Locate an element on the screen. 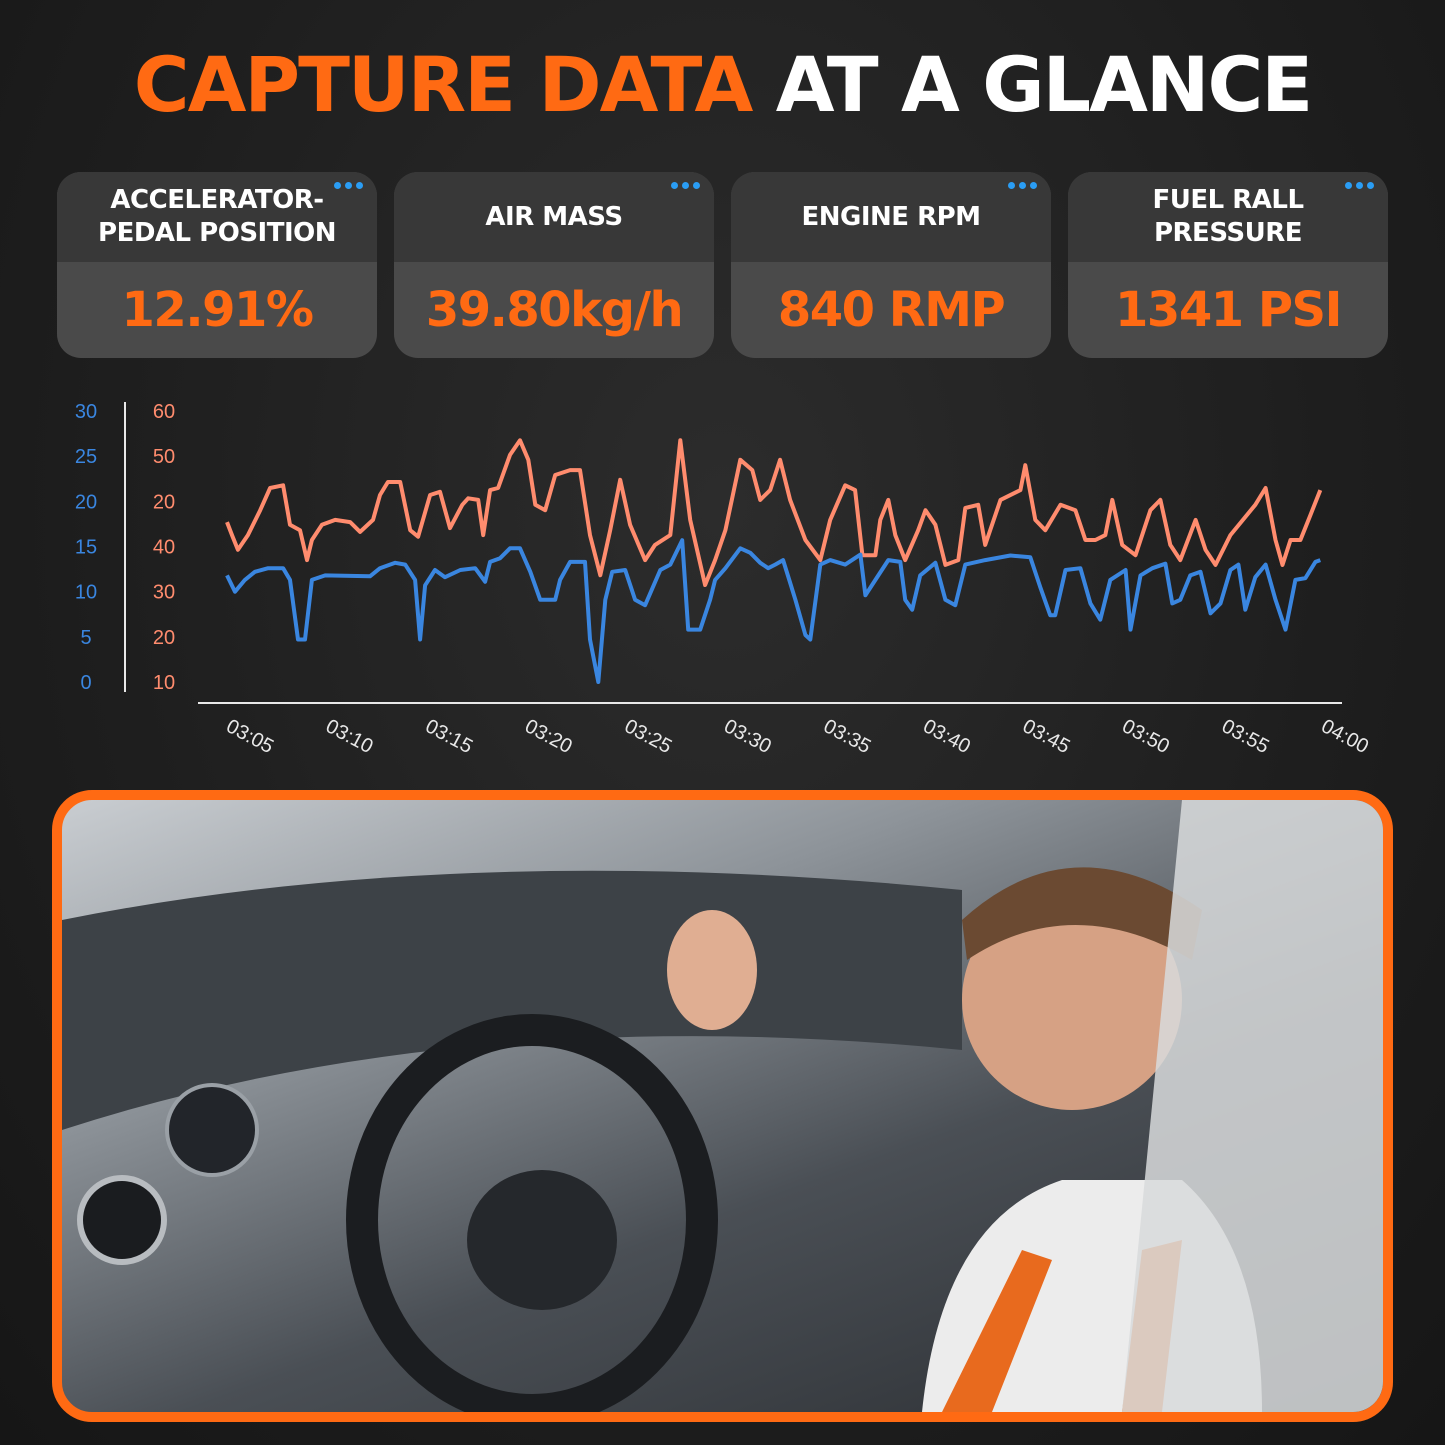 The width and height of the screenshot is (1445, 1445). y-right-tick-label: 60 is located at coordinates (164, 412).